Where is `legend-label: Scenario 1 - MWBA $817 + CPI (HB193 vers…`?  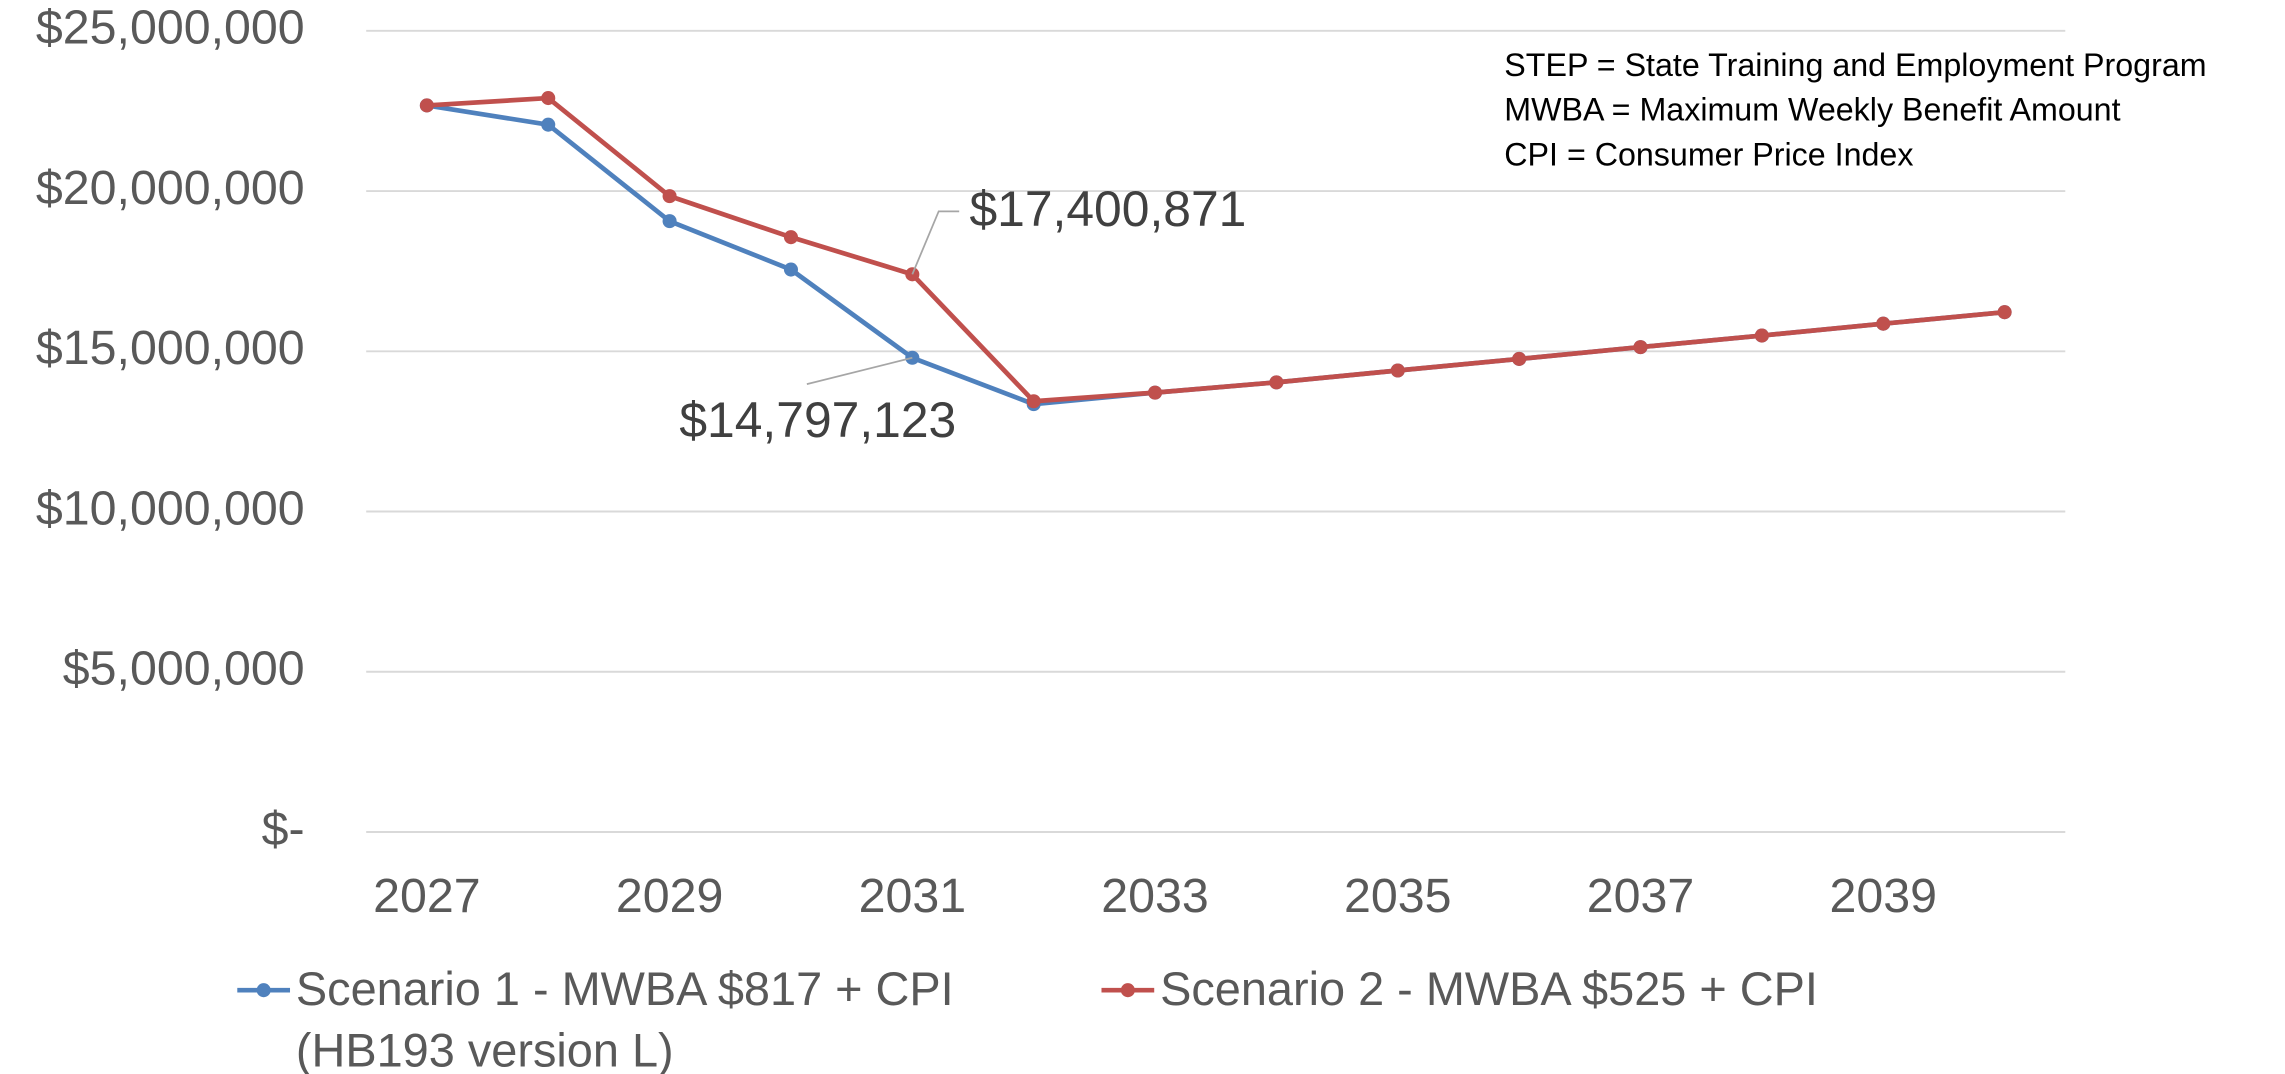 legend-label: Scenario 1 - MWBA $817 + CPI (HB193 vers… is located at coordinates (624, 1018).